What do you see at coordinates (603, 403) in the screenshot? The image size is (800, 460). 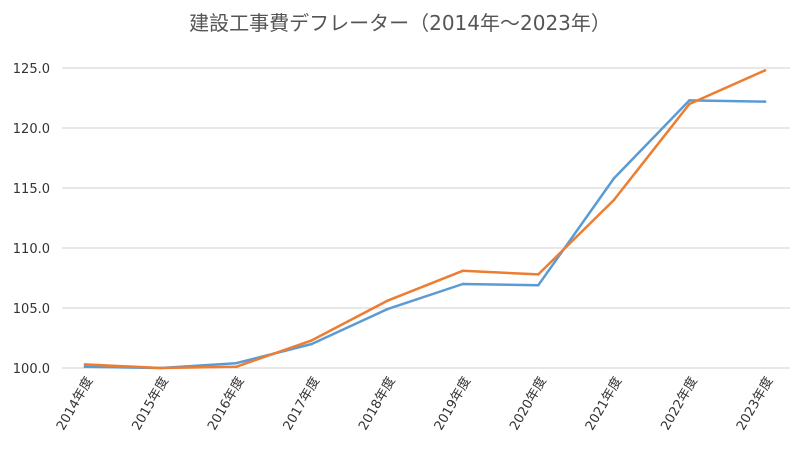 I see `x-tick-label: 2021年度` at bounding box center [603, 403].